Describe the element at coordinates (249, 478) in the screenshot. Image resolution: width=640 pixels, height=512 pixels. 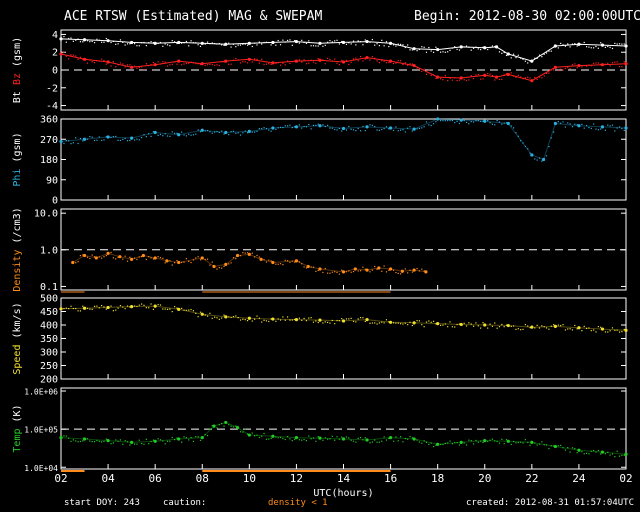
I see `x-tick-label: 10` at that location.